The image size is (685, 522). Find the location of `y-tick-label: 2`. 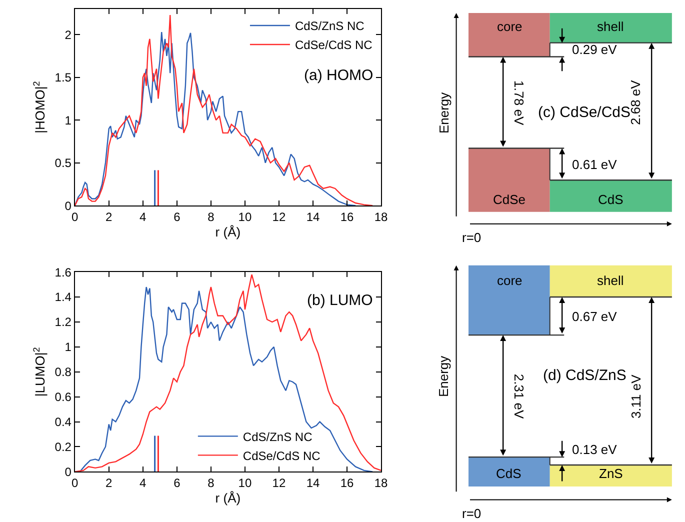

y-tick-label: 2 is located at coordinates (68, 35).